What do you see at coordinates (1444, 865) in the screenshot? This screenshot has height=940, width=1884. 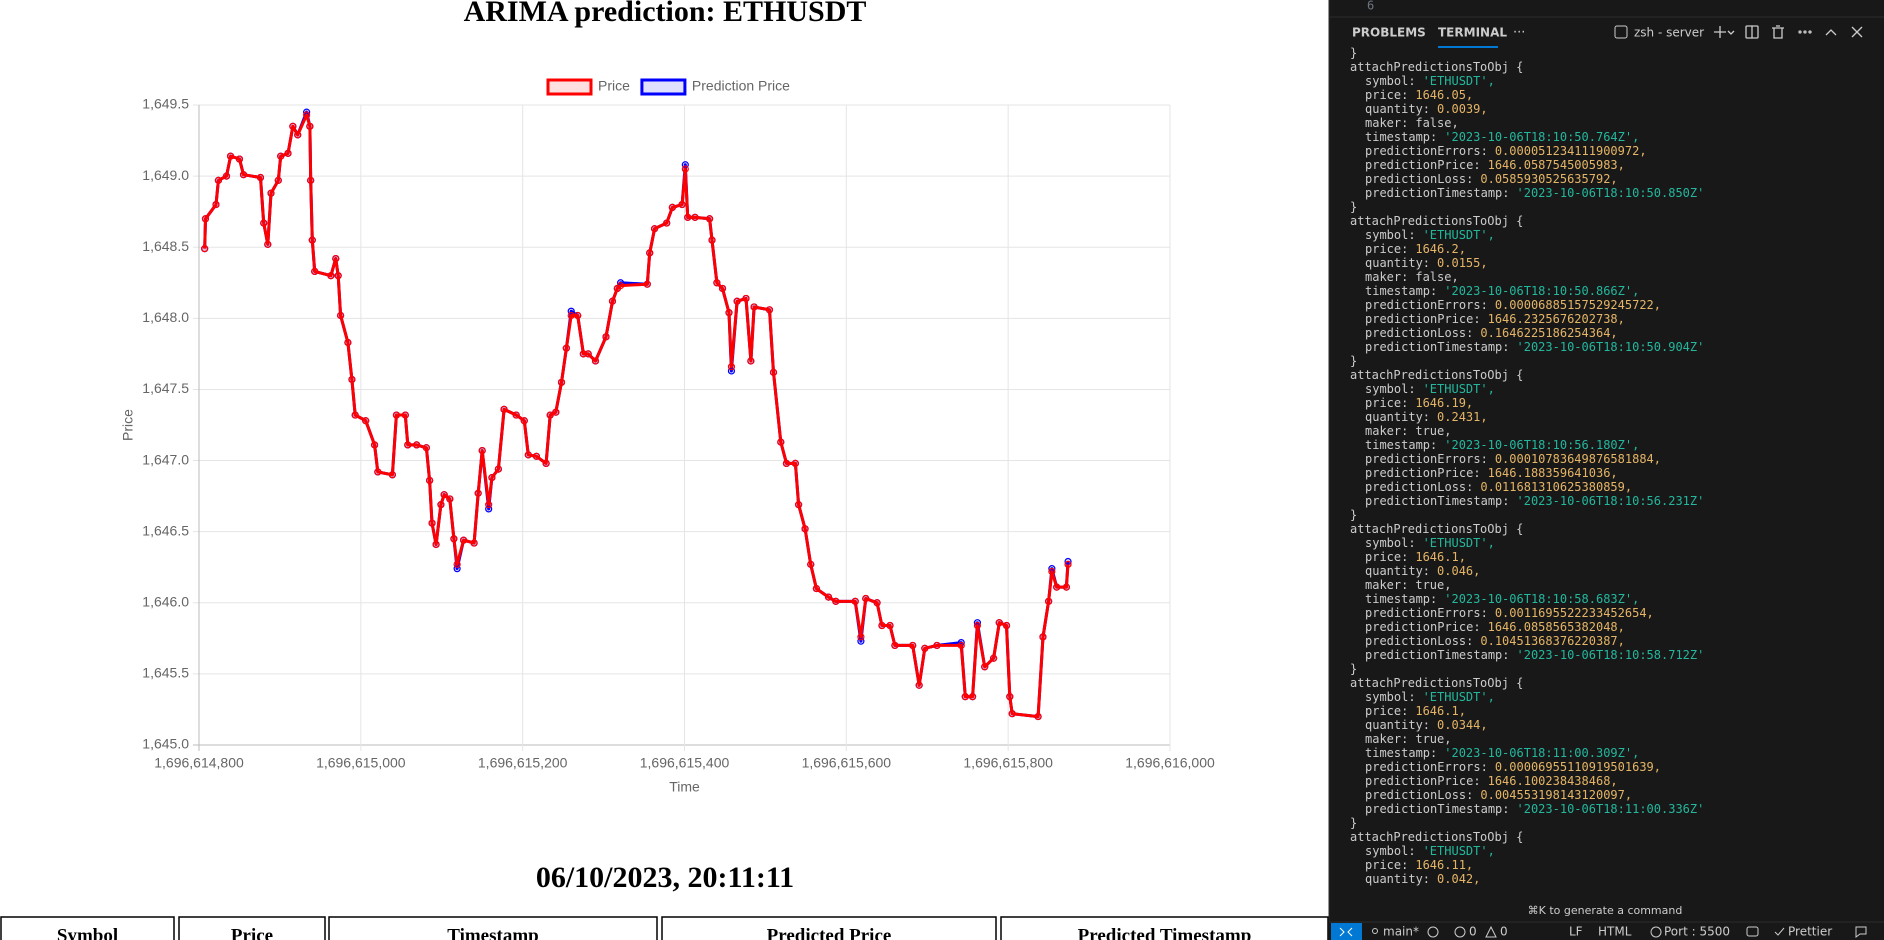 I see `terminal-value: 1646.11,` at bounding box center [1444, 865].